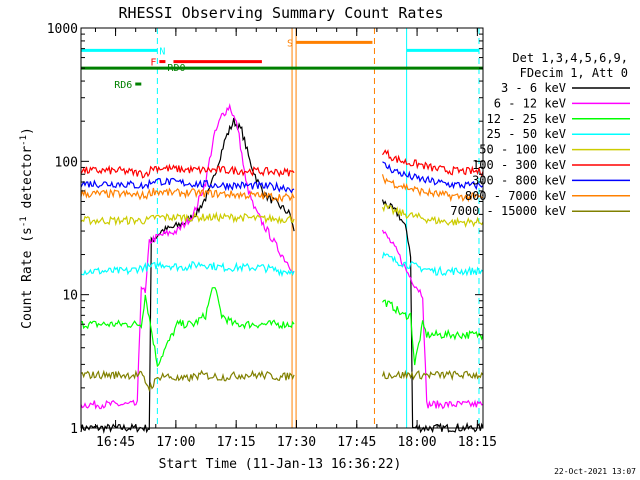  Describe the element at coordinates (162, 51) in the screenshot. I see `flag-label-n: N` at that location.